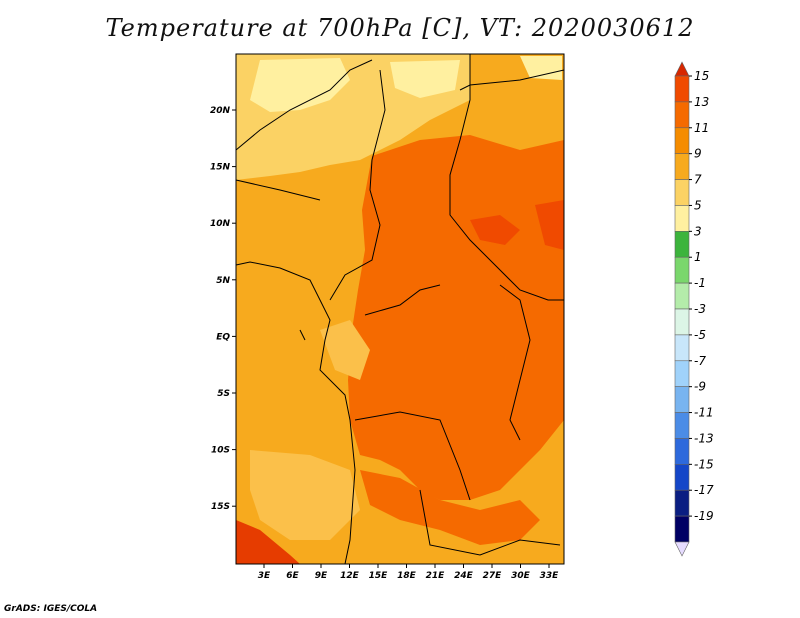  Describe the element at coordinates (223, 281) in the screenshot. I see `y-tick-label: 5N` at that location.